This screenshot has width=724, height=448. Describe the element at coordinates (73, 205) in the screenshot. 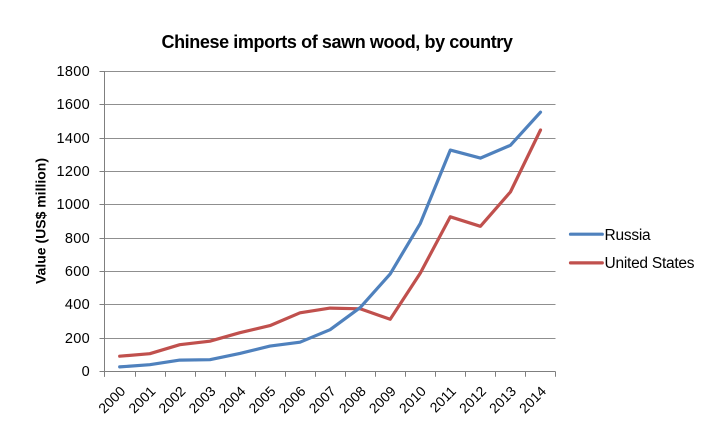

I see `svg-text: 1000` at that location.